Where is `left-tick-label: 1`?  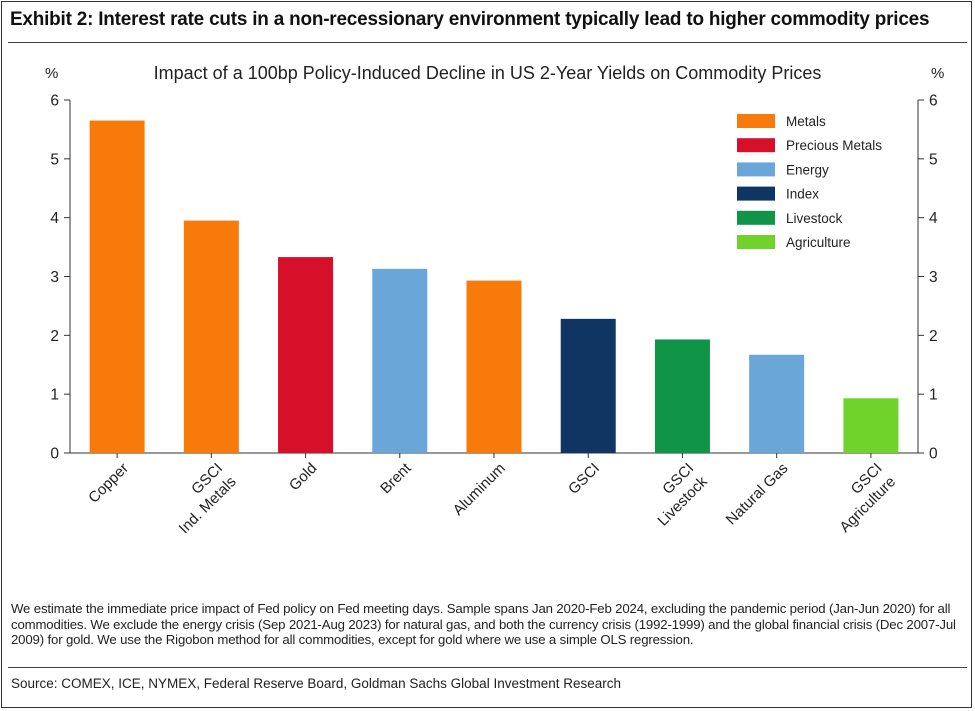 left-tick-label: 1 is located at coordinates (54, 395).